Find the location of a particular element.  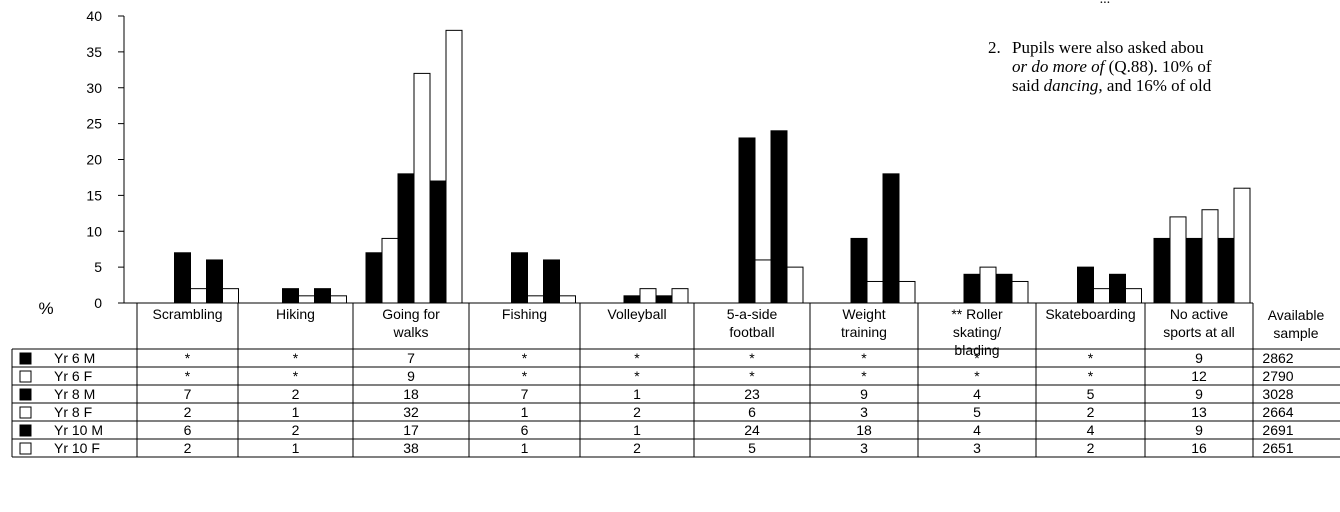

cell-2-8: 5 is located at coordinates (1091, 394).